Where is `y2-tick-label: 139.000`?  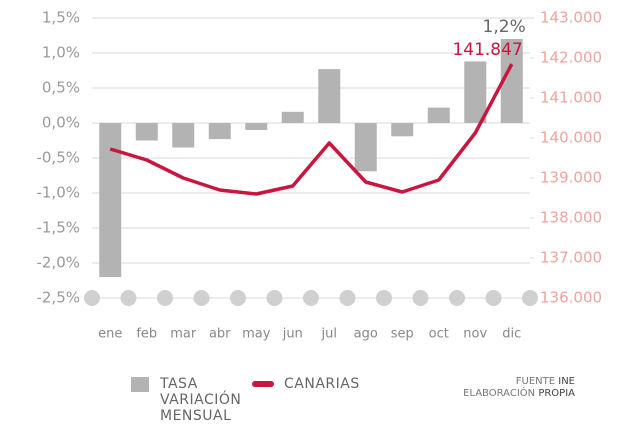 y2-tick-label: 139.000 is located at coordinates (571, 178).